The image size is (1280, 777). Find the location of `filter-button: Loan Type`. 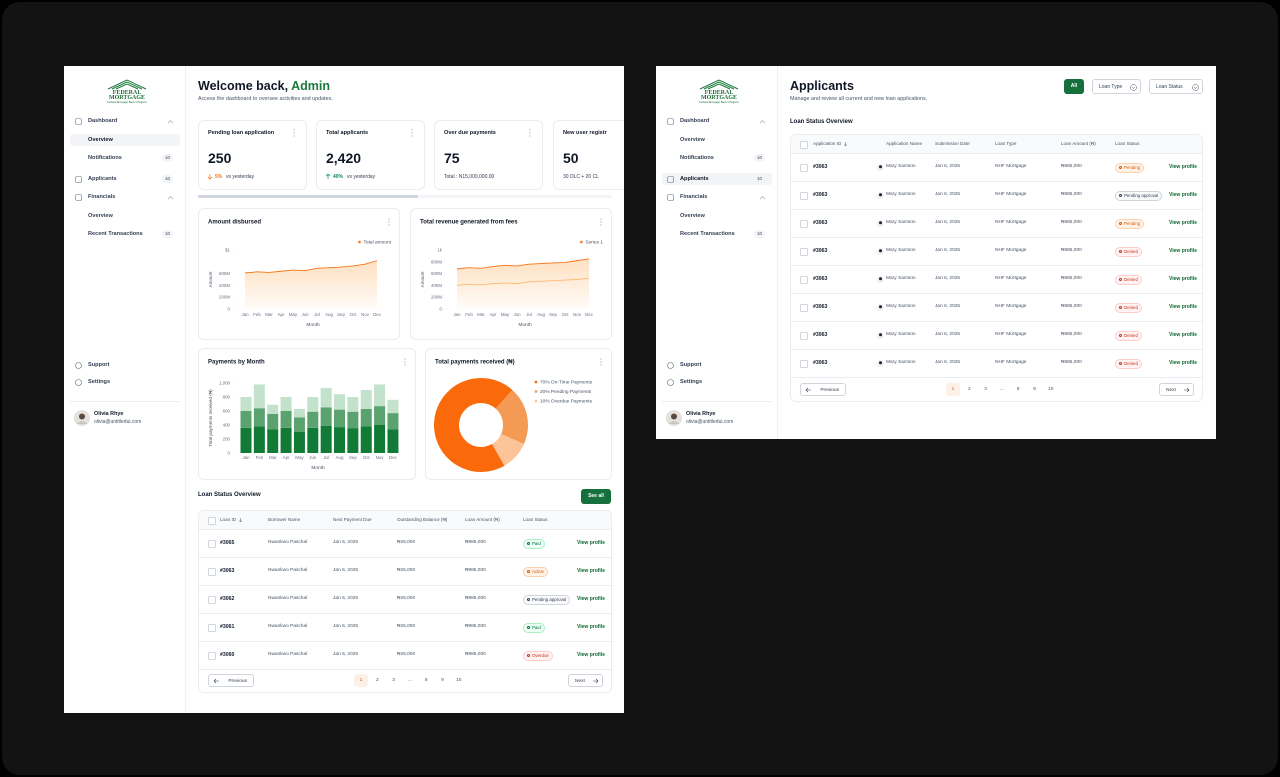

filter-button: Loan Type is located at coordinates (1116, 86).